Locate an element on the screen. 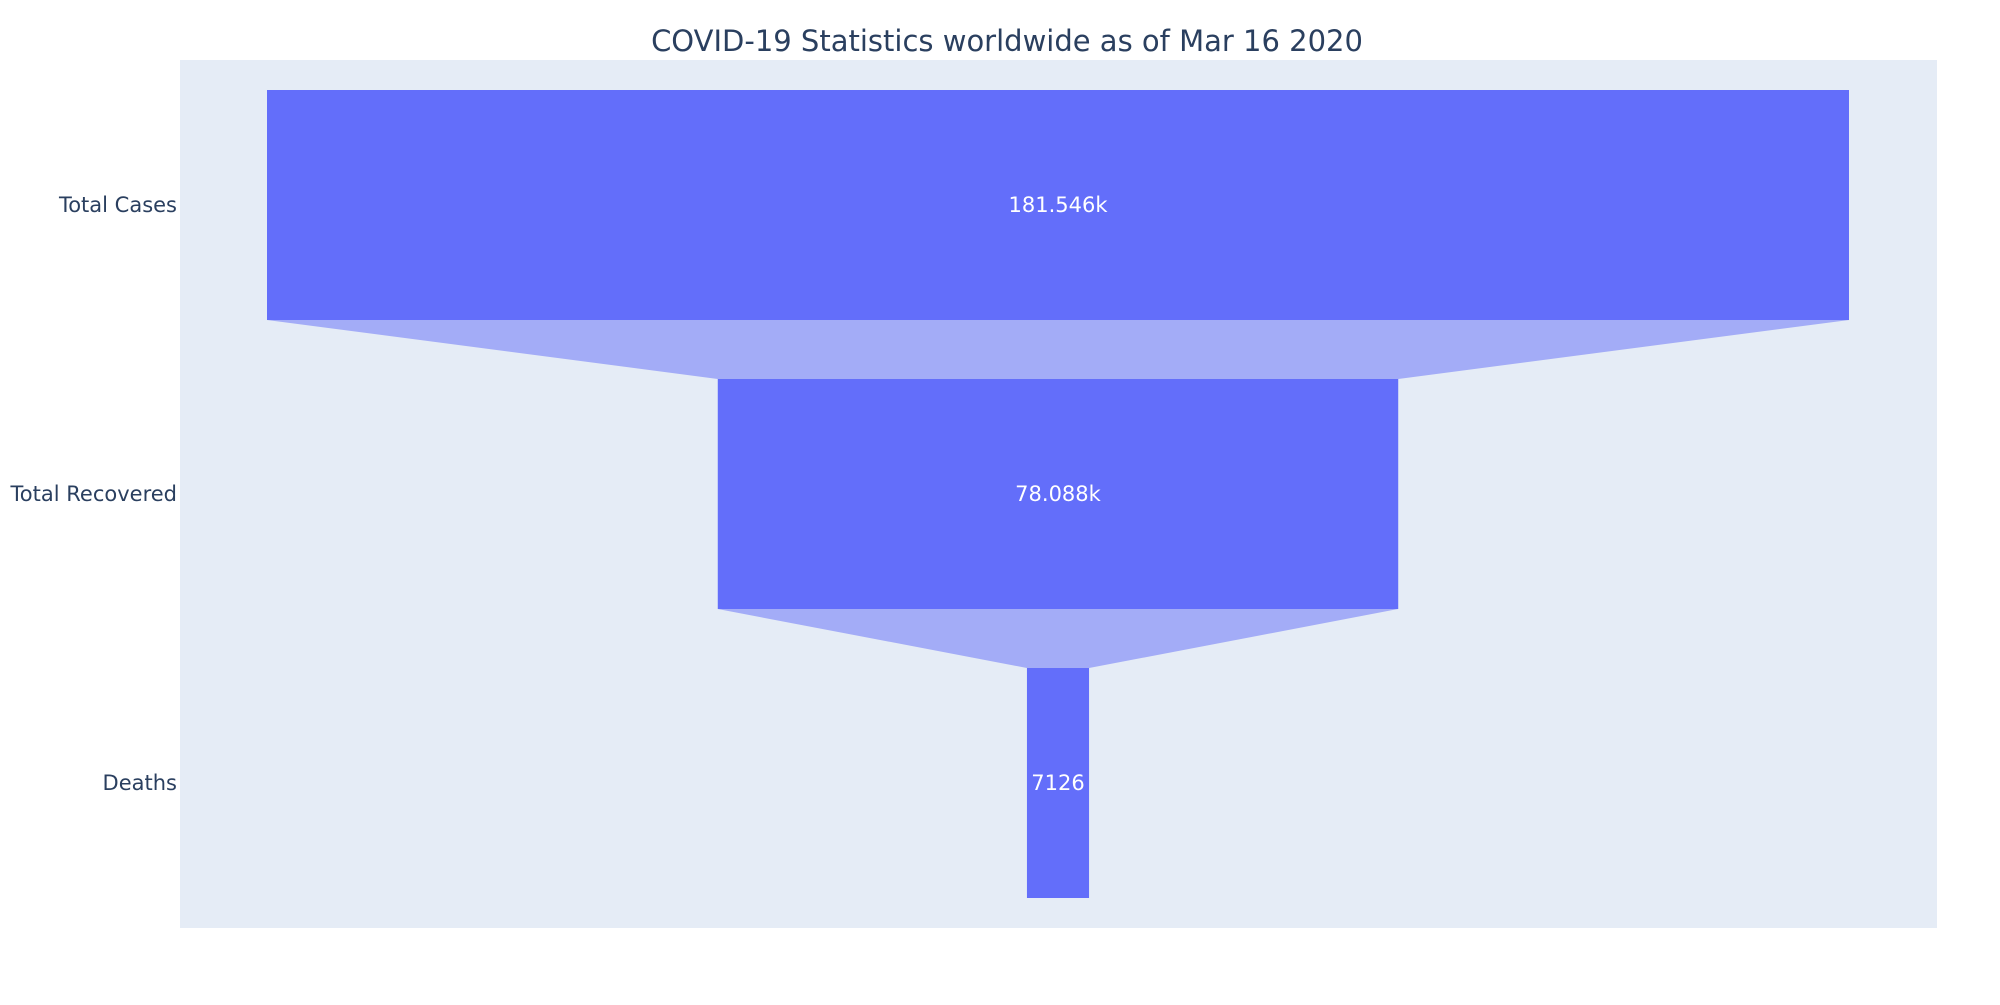 Image resolution: width=2000 pixels, height=1005 pixels. value-label-0: 181.546k is located at coordinates (1058, 205).